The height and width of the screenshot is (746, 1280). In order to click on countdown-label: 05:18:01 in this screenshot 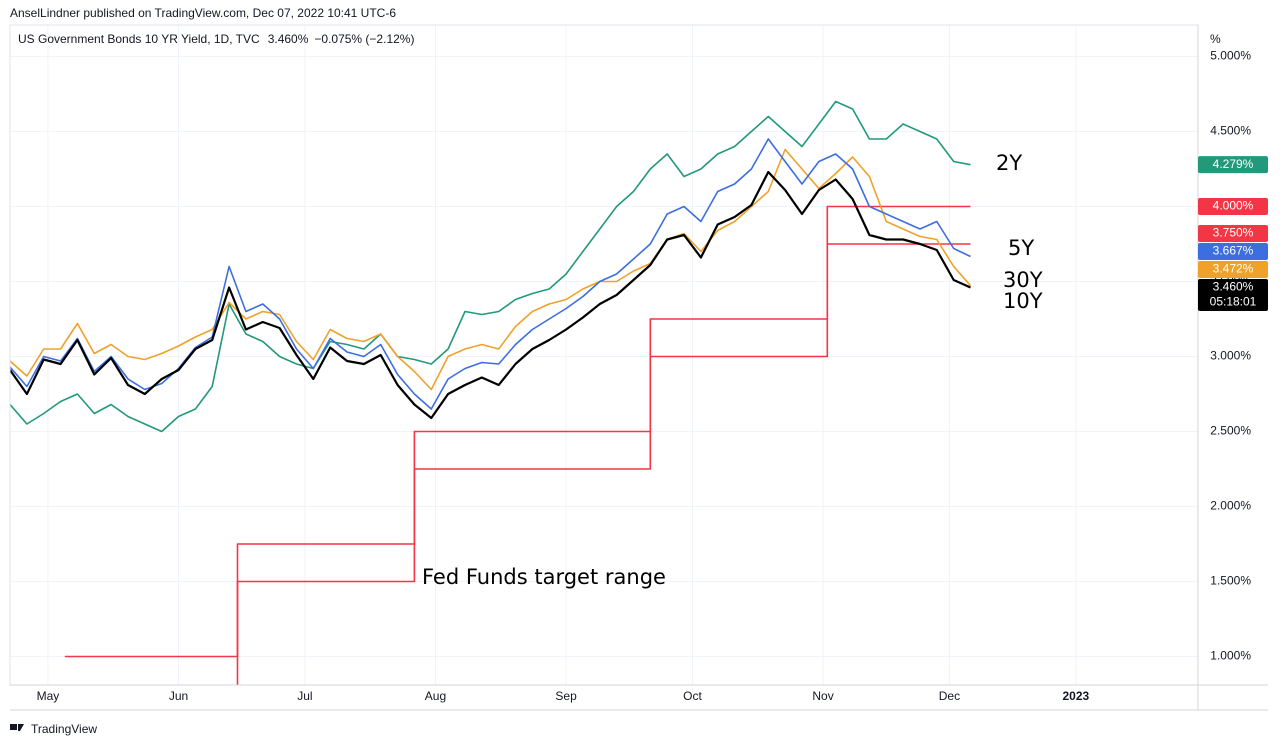, I will do `click(1233, 302)`.